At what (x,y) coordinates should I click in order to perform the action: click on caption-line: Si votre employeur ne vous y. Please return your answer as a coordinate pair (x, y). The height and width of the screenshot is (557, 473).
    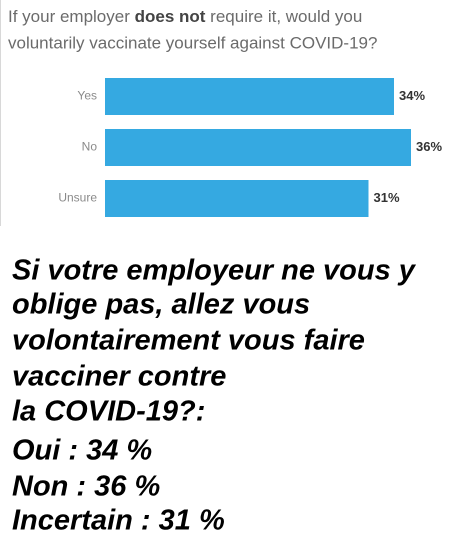
    Looking at the image, I should click on (214, 271).